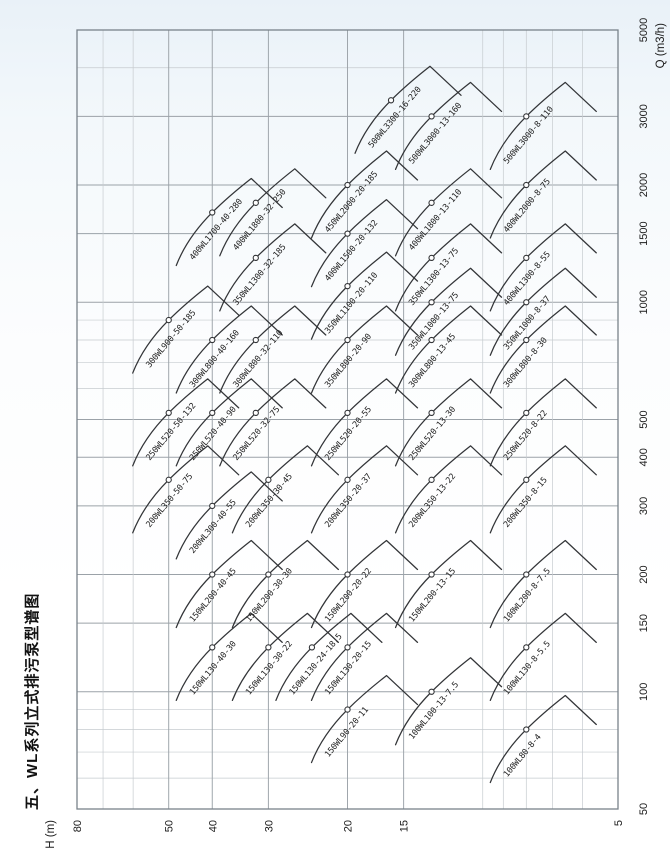  I want to click on x-tick-label: 400, so click(644, 457).